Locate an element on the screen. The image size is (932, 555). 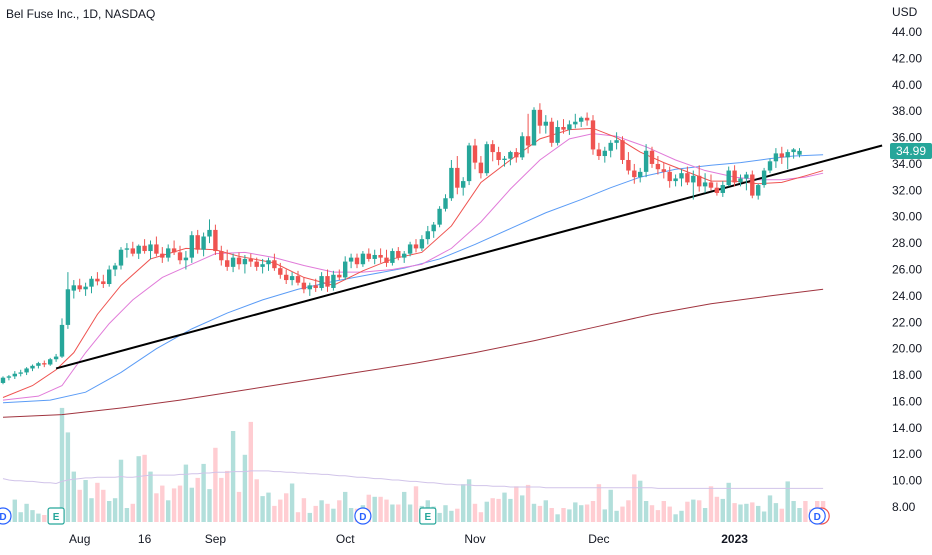
time-axis: Aug 16 Sep Oct Nov Dec 2023 is located at coordinates (408, 539).